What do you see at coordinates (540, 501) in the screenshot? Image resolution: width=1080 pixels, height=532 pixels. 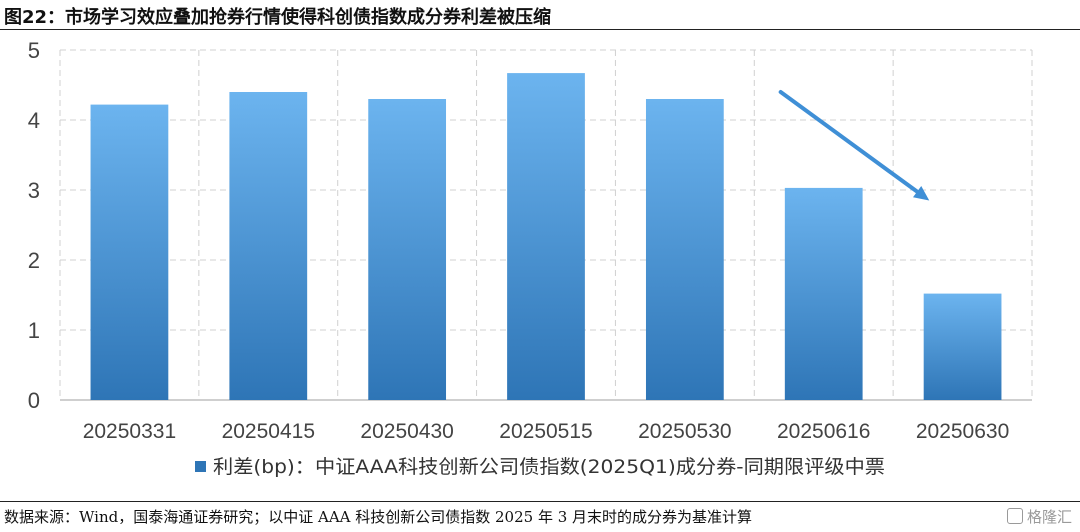 I see `source-divider` at bounding box center [540, 501].